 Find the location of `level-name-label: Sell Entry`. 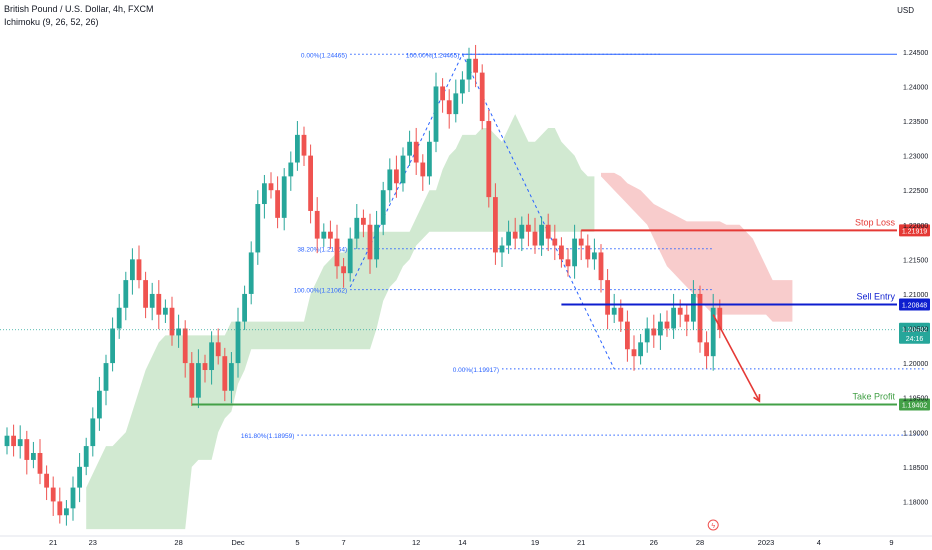

level-name-label: Sell Entry is located at coordinates (875, 296).